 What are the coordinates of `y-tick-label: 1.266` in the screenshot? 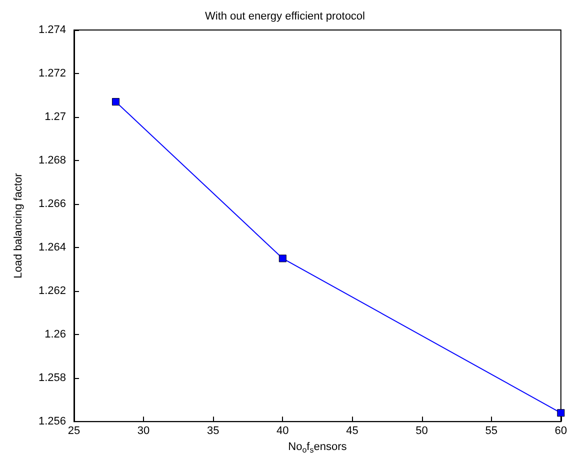 It's located at (52, 204).